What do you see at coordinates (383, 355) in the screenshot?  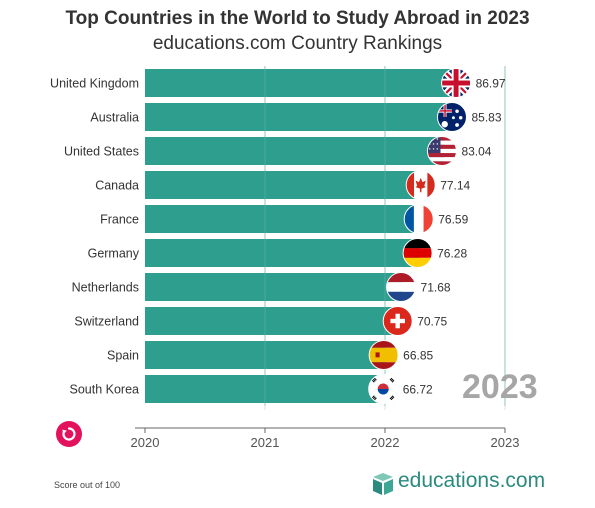 I see `spain-flag-icon` at bounding box center [383, 355].